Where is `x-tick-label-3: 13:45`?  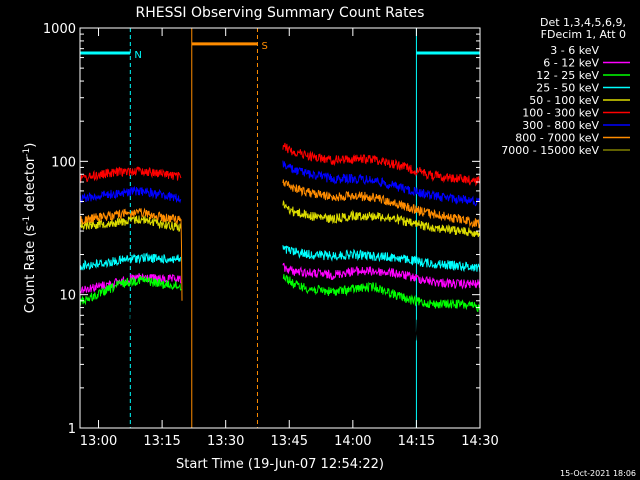 x-tick-label-3: 13:45 is located at coordinates (289, 441).